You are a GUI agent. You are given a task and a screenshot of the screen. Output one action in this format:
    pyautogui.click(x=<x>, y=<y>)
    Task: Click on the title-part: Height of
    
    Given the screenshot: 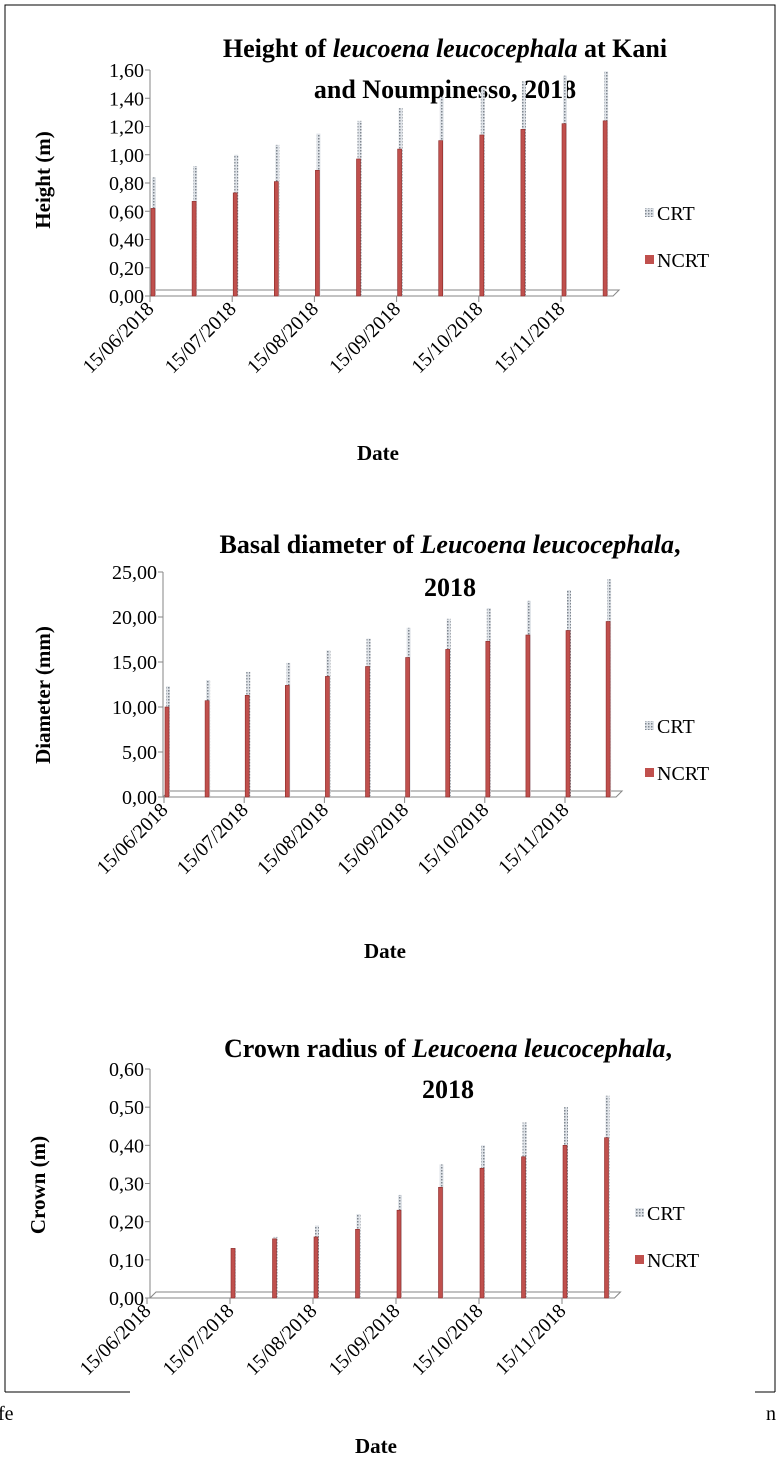 What is the action you would take?
    pyautogui.click(x=278, y=48)
    